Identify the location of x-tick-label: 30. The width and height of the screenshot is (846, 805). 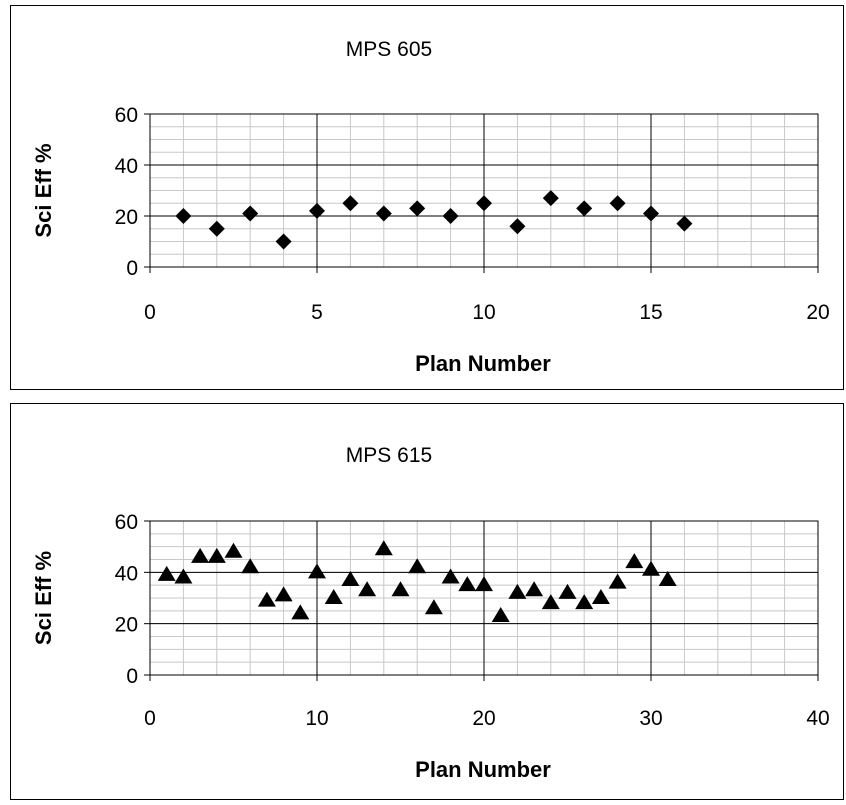
(650, 718).